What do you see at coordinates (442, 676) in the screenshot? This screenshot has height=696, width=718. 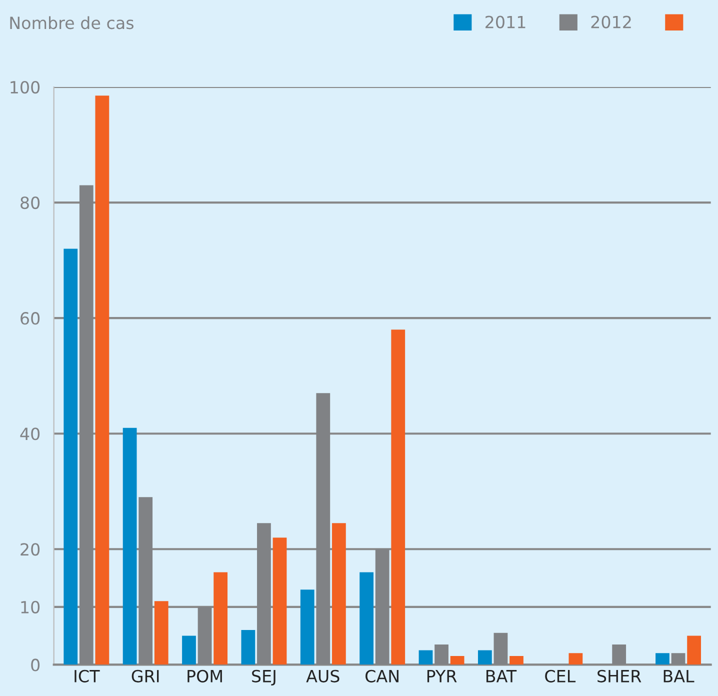 I see `x-tick-label: PYR` at bounding box center [442, 676].